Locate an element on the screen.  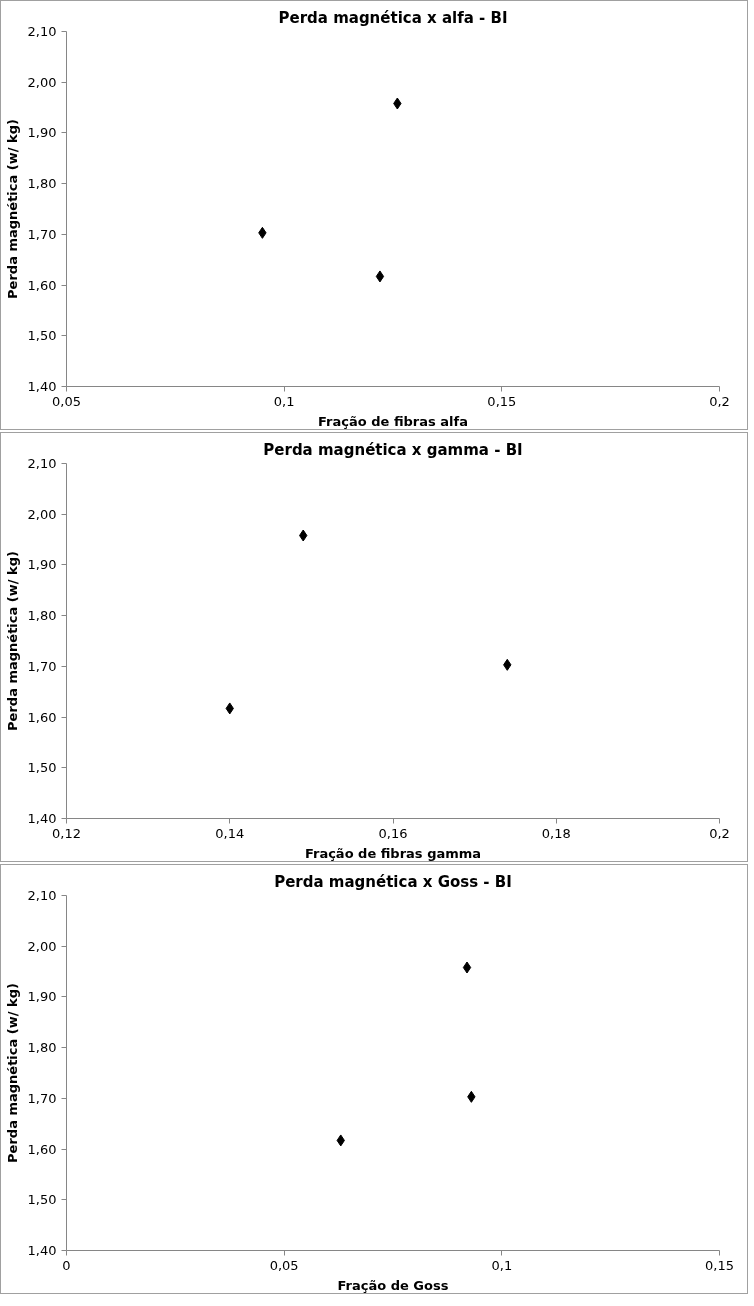
x-axis-title: Fração de fibras gamma is located at coordinates (393, 853).